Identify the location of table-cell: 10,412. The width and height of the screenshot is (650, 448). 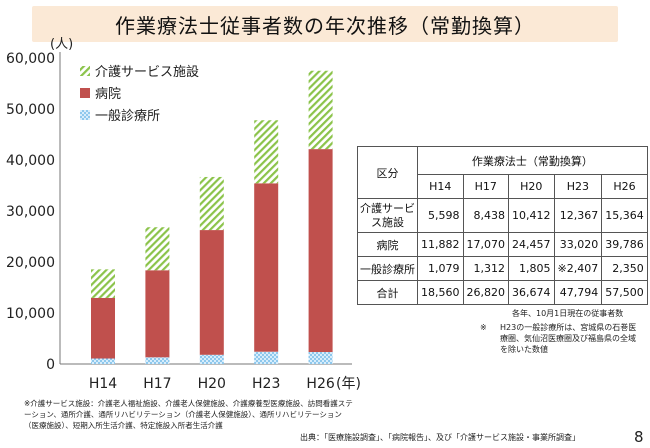
(531, 215).